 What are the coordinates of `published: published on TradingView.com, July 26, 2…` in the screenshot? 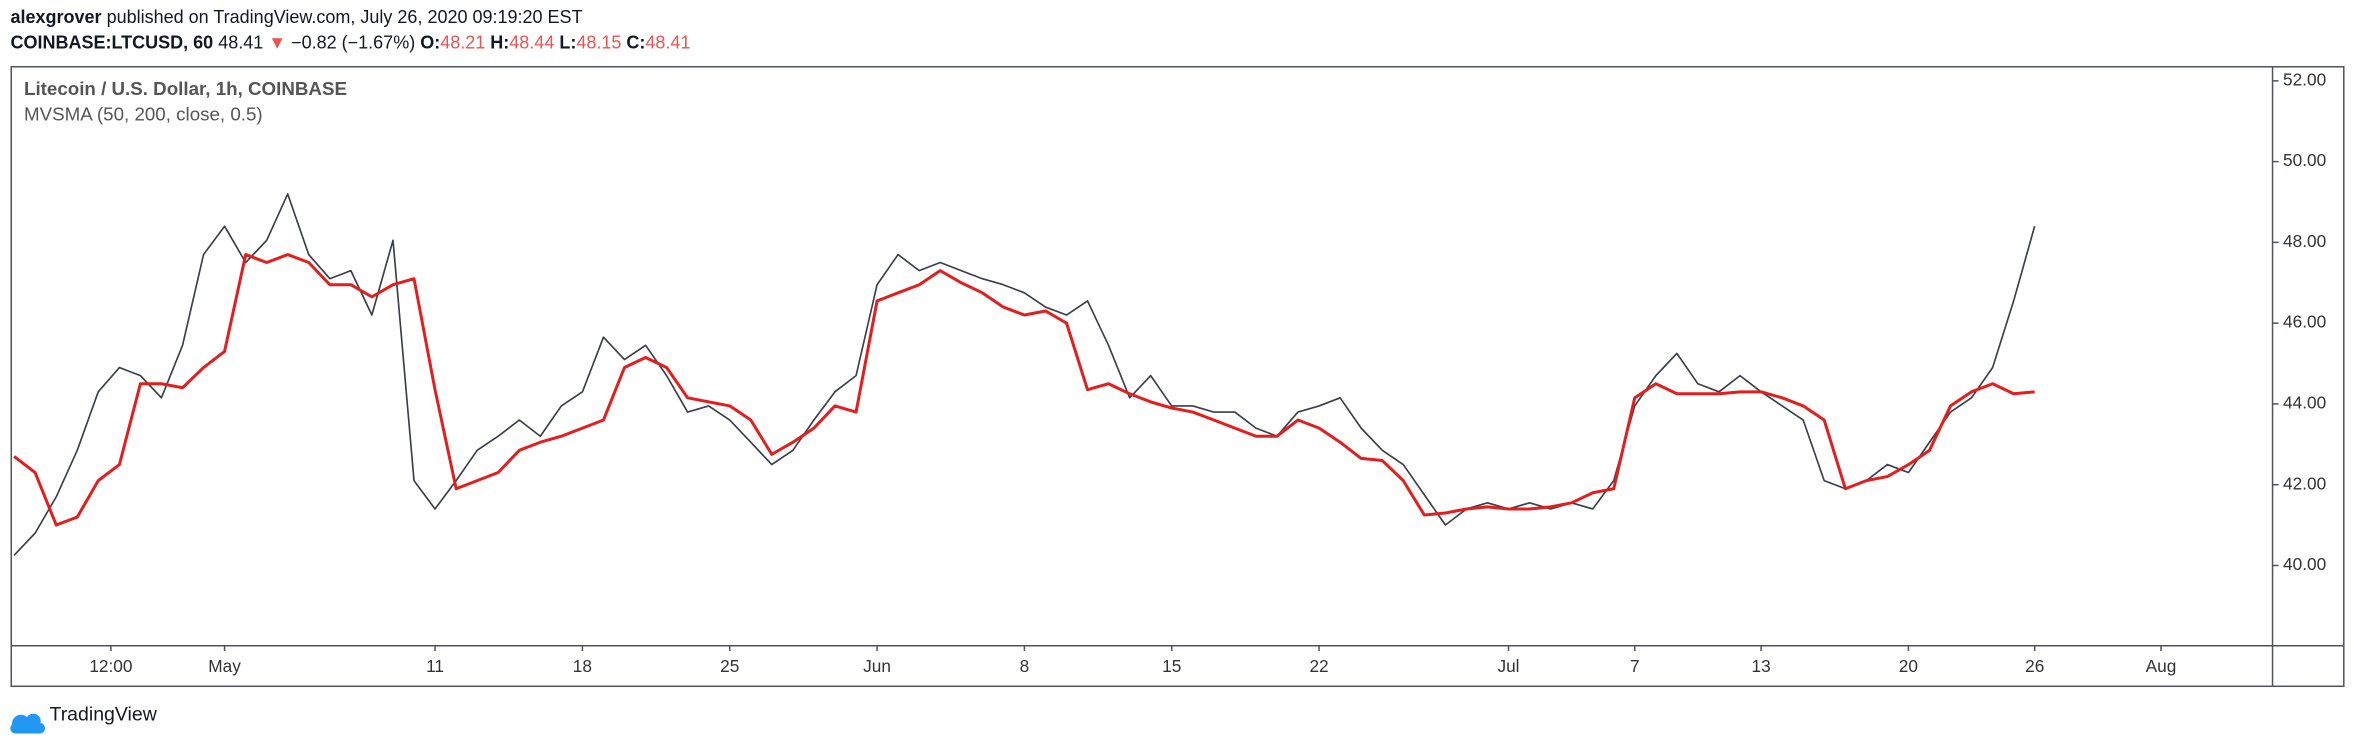 It's located at (345, 17).